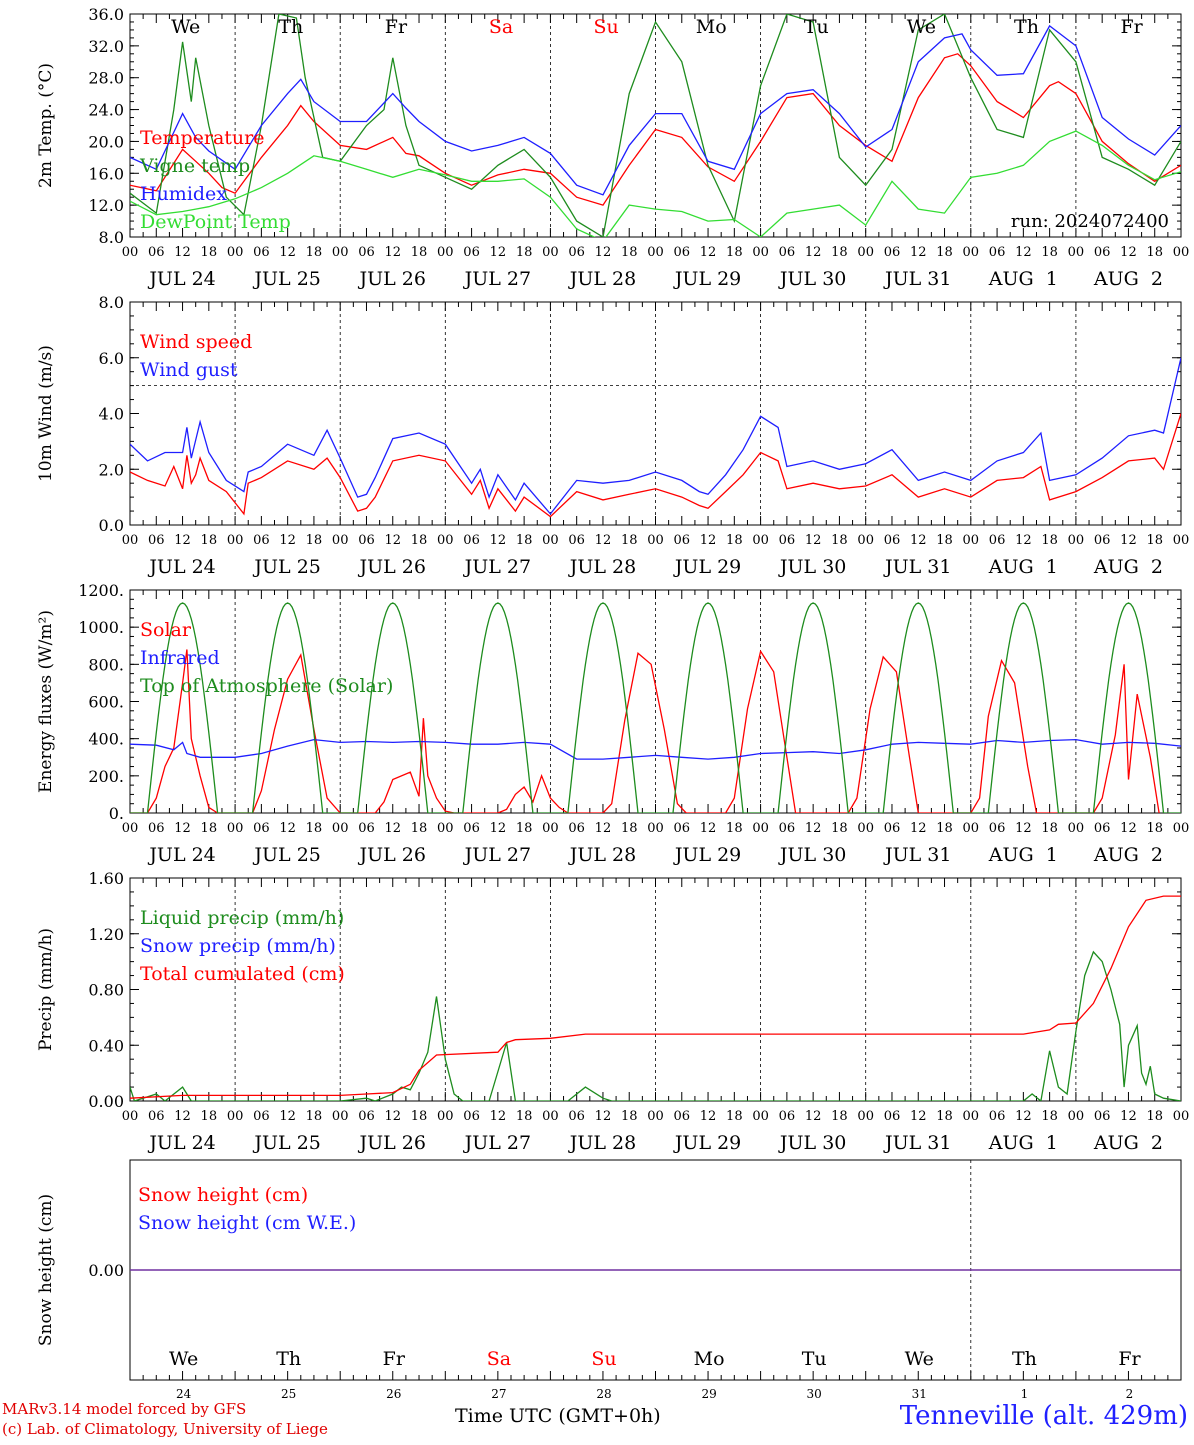 The width and height of the screenshot is (1194, 1445). What do you see at coordinates (288, 1394) in the screenshot?
I see `day-number-label: 25` at bounding box center [288, 1394].